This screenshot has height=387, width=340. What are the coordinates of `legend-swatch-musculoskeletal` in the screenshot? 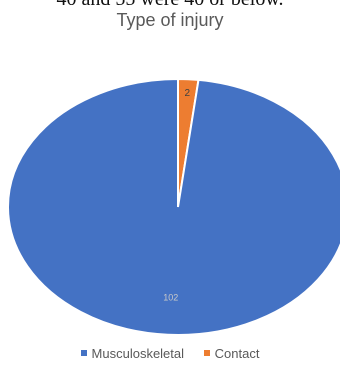 It's located at (83, 353).